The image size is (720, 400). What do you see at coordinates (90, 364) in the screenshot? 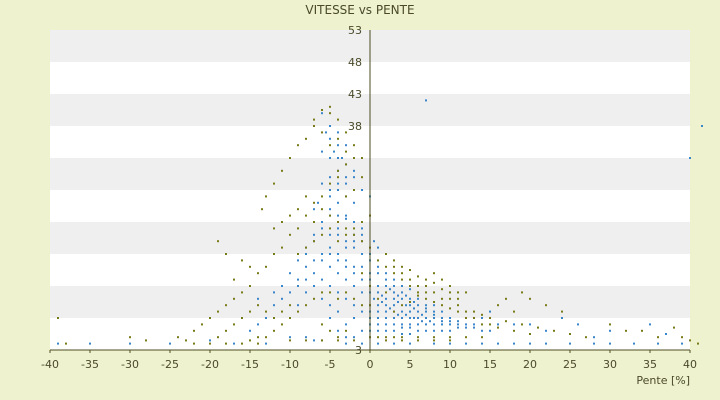
I see `x-tick-label: -35` at bounding box center [90, 364].